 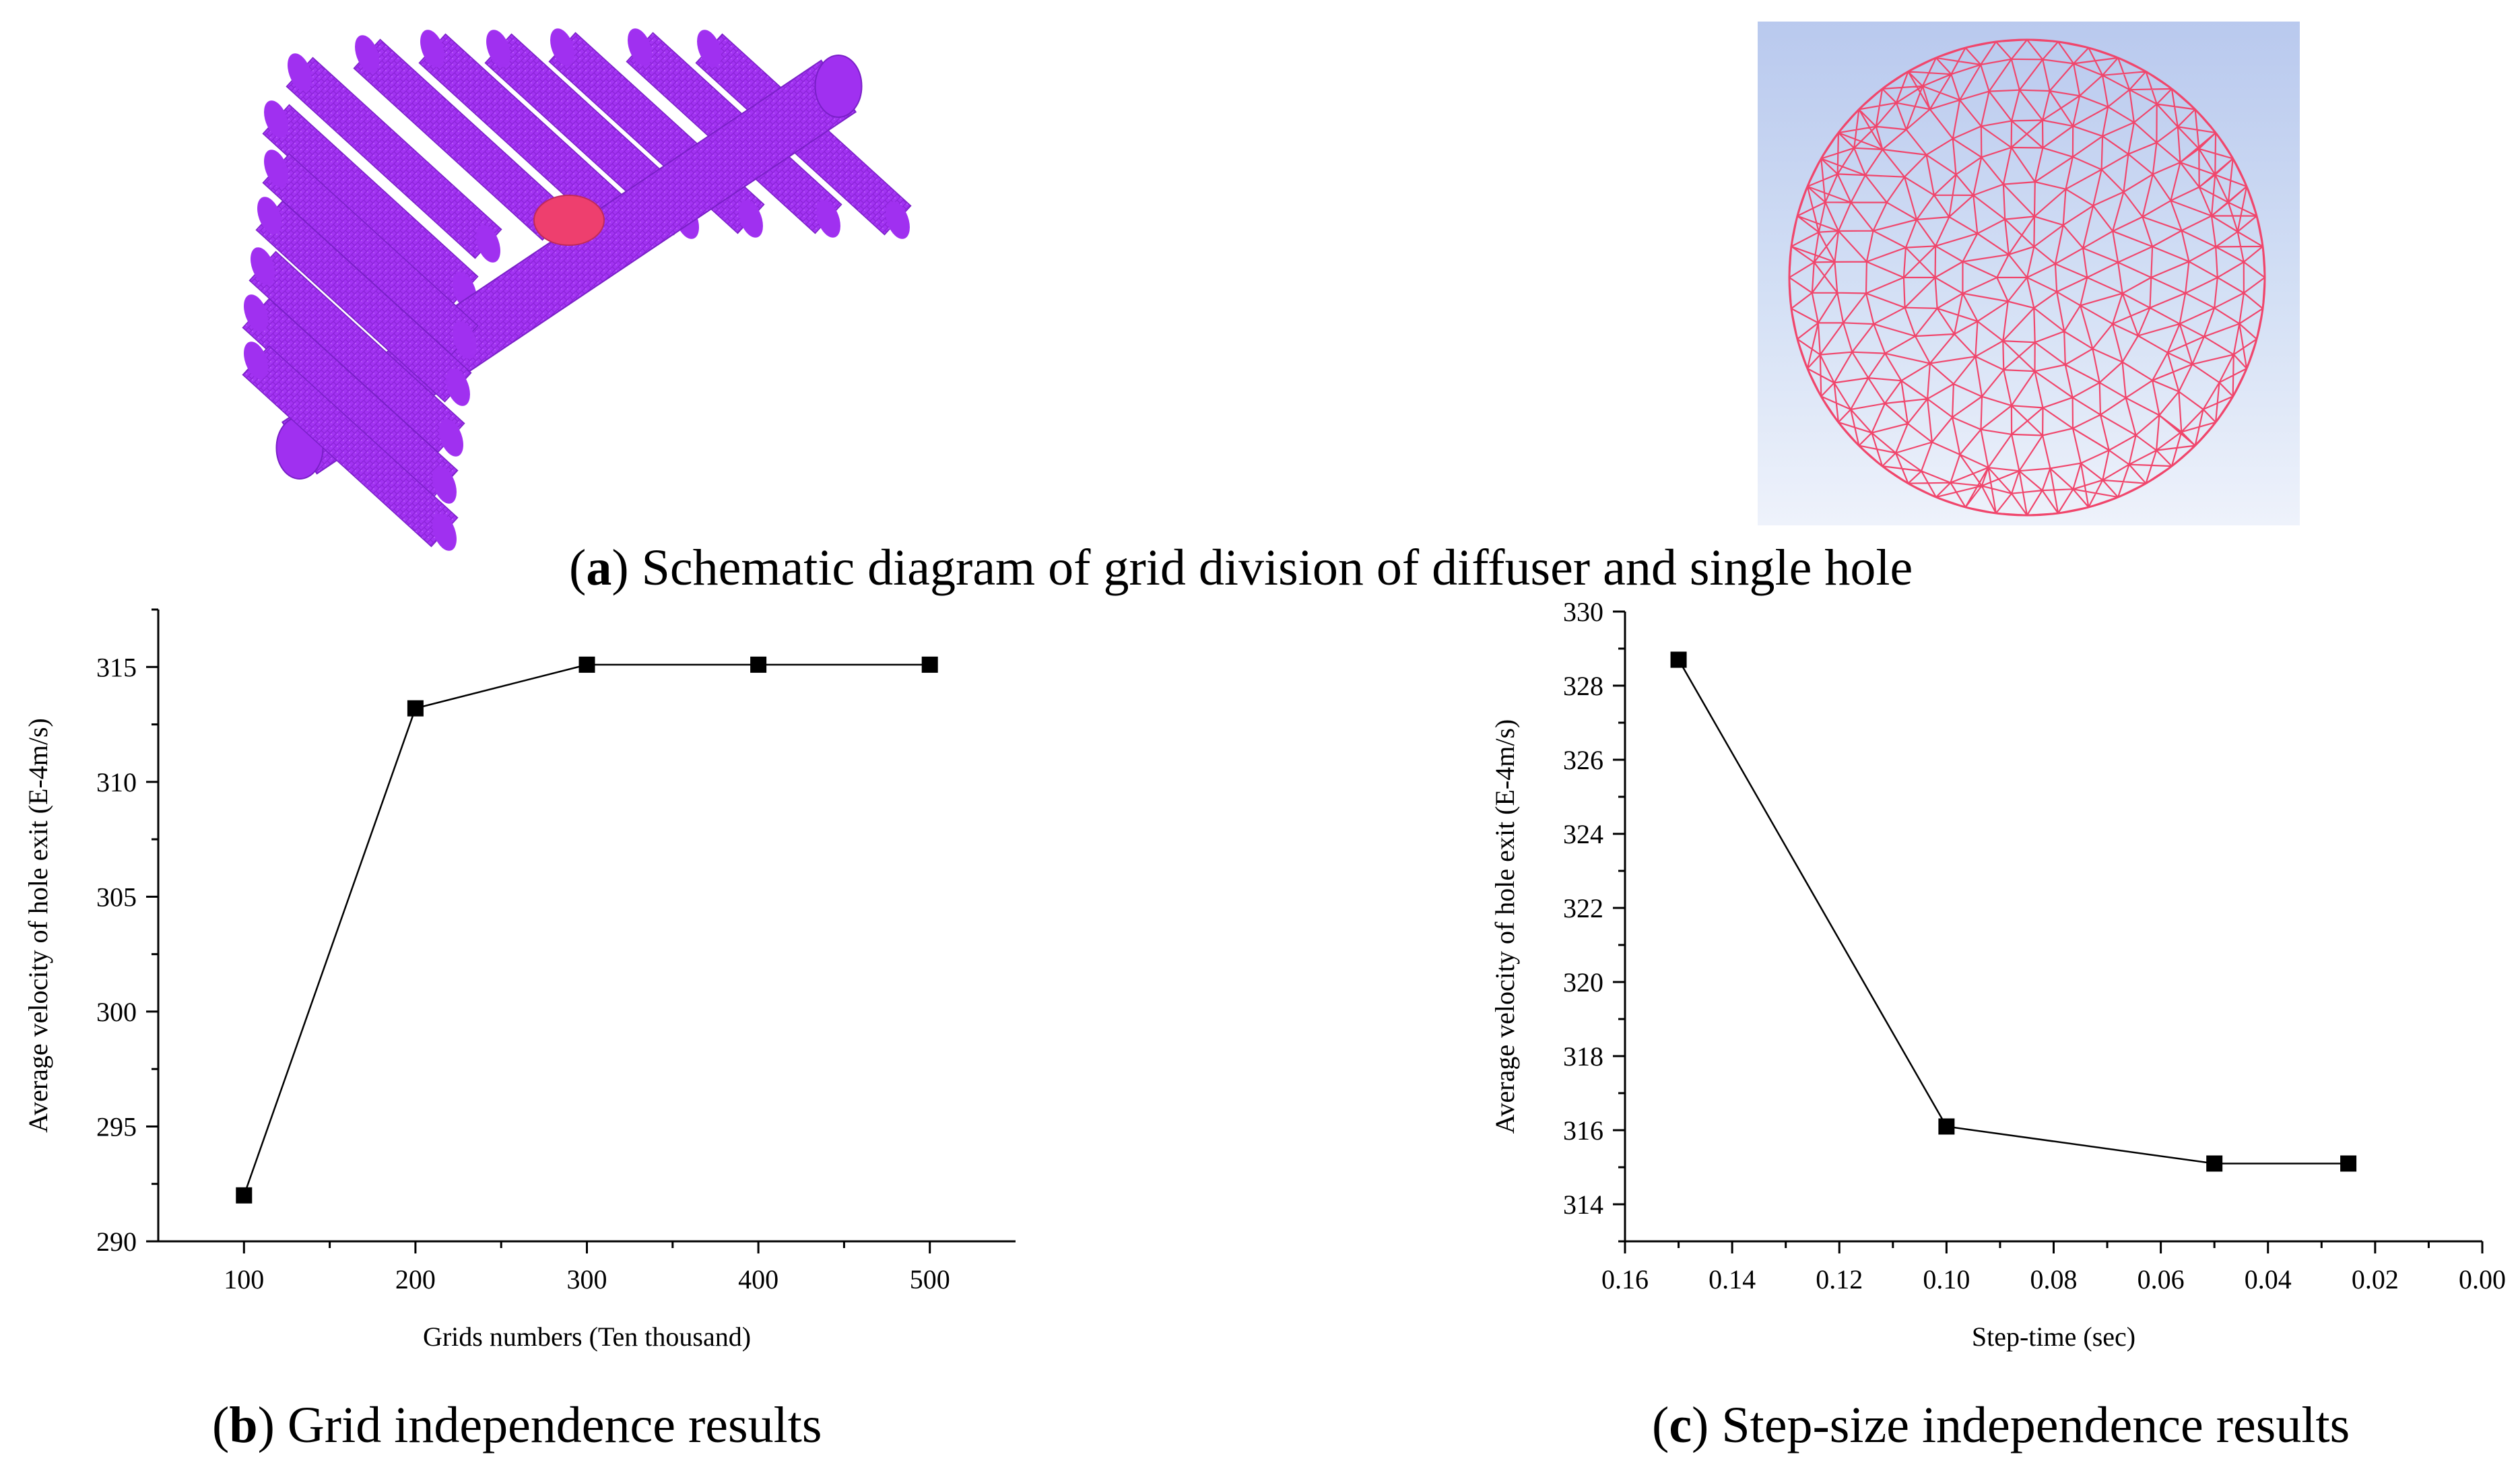 I want to click on x-tick-label: 0.08, so click(x=2054, y=1279).